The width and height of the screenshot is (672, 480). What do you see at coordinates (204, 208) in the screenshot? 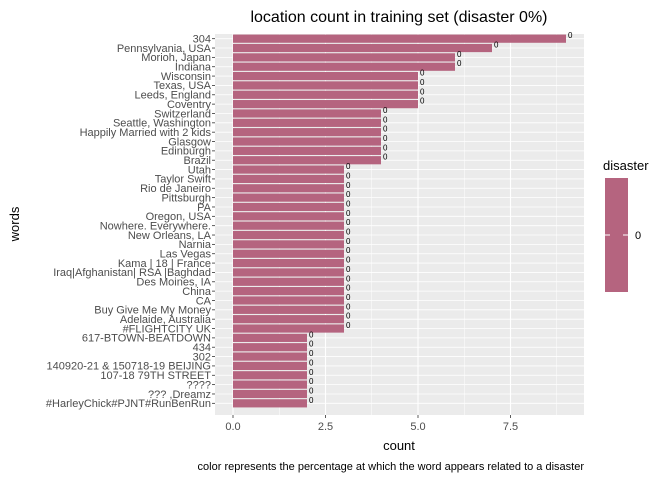
I see `y-tick-label: PA` at bounding box center [204, 208].